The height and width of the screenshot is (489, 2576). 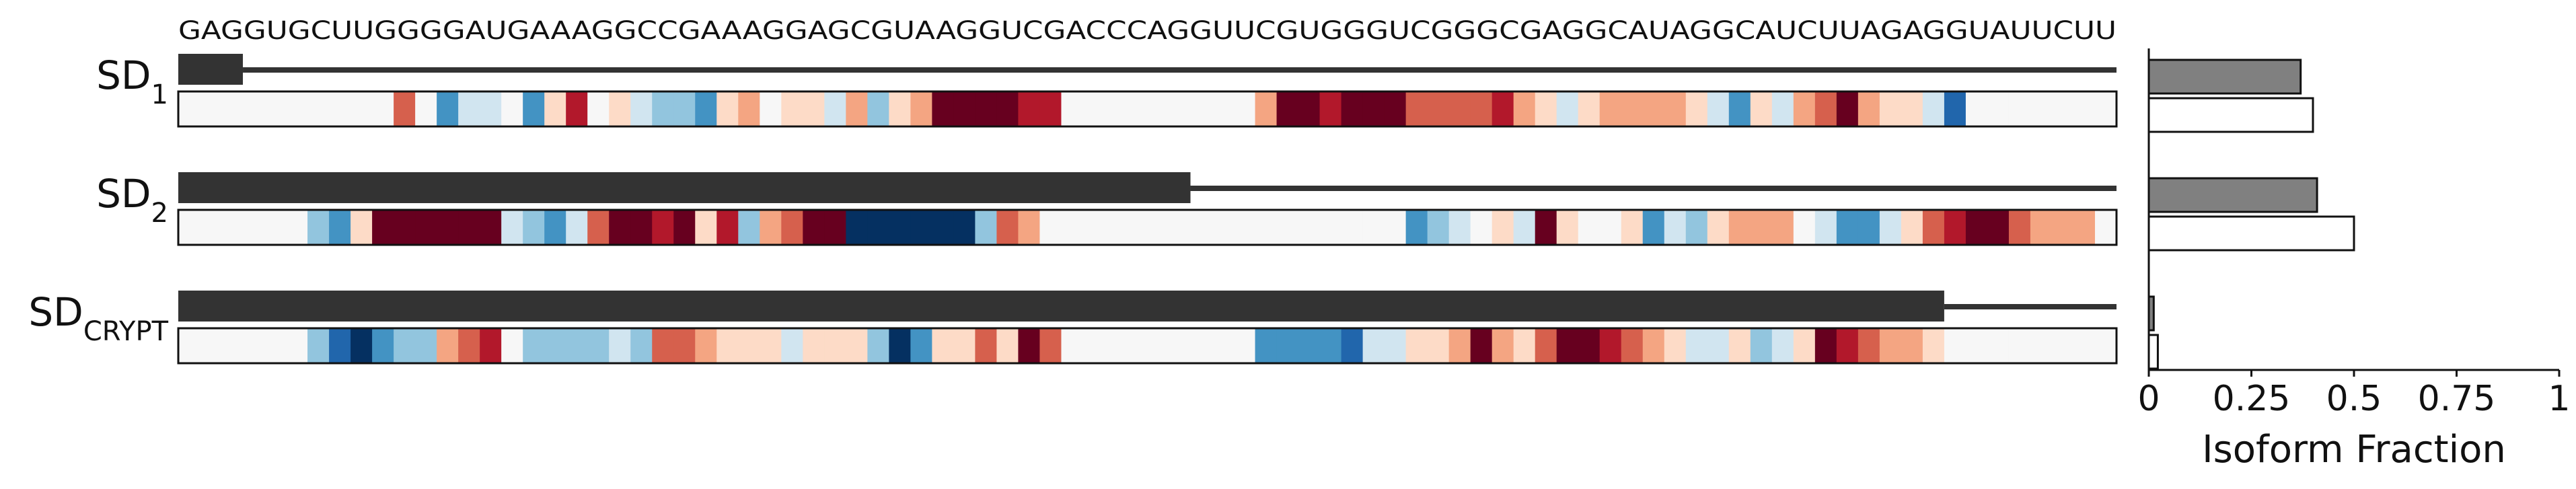 I want to click on heatmap-frame, so click(x=1147, y=228).